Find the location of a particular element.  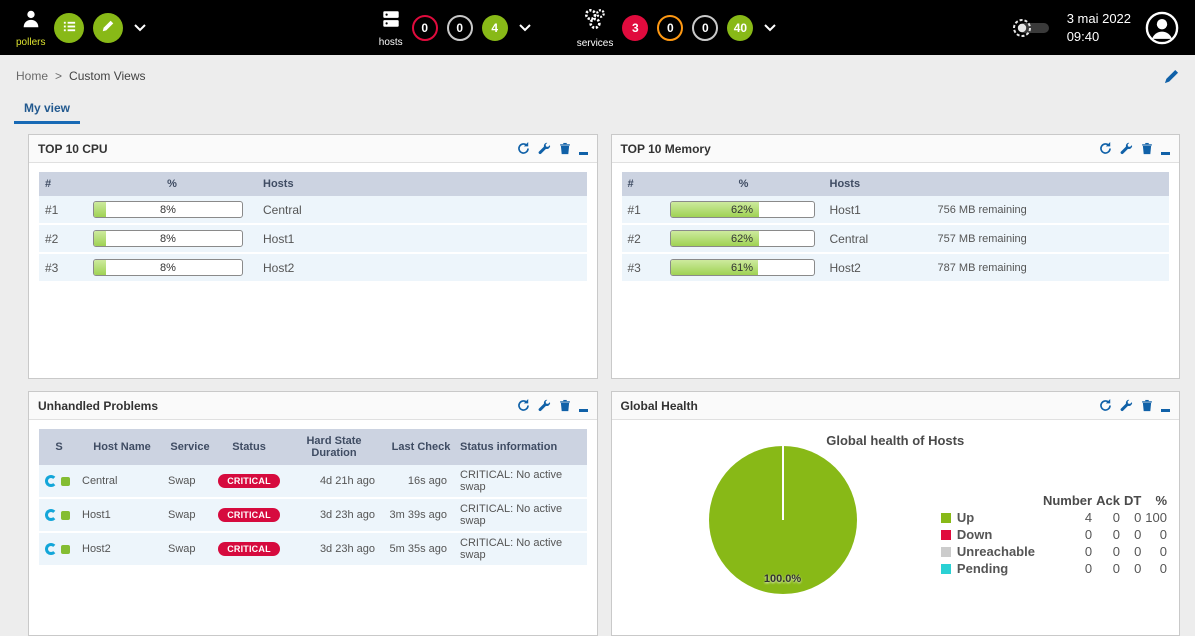

table-row: #2 62% Central 757 MB remaining is located at coordinates (895, 238).